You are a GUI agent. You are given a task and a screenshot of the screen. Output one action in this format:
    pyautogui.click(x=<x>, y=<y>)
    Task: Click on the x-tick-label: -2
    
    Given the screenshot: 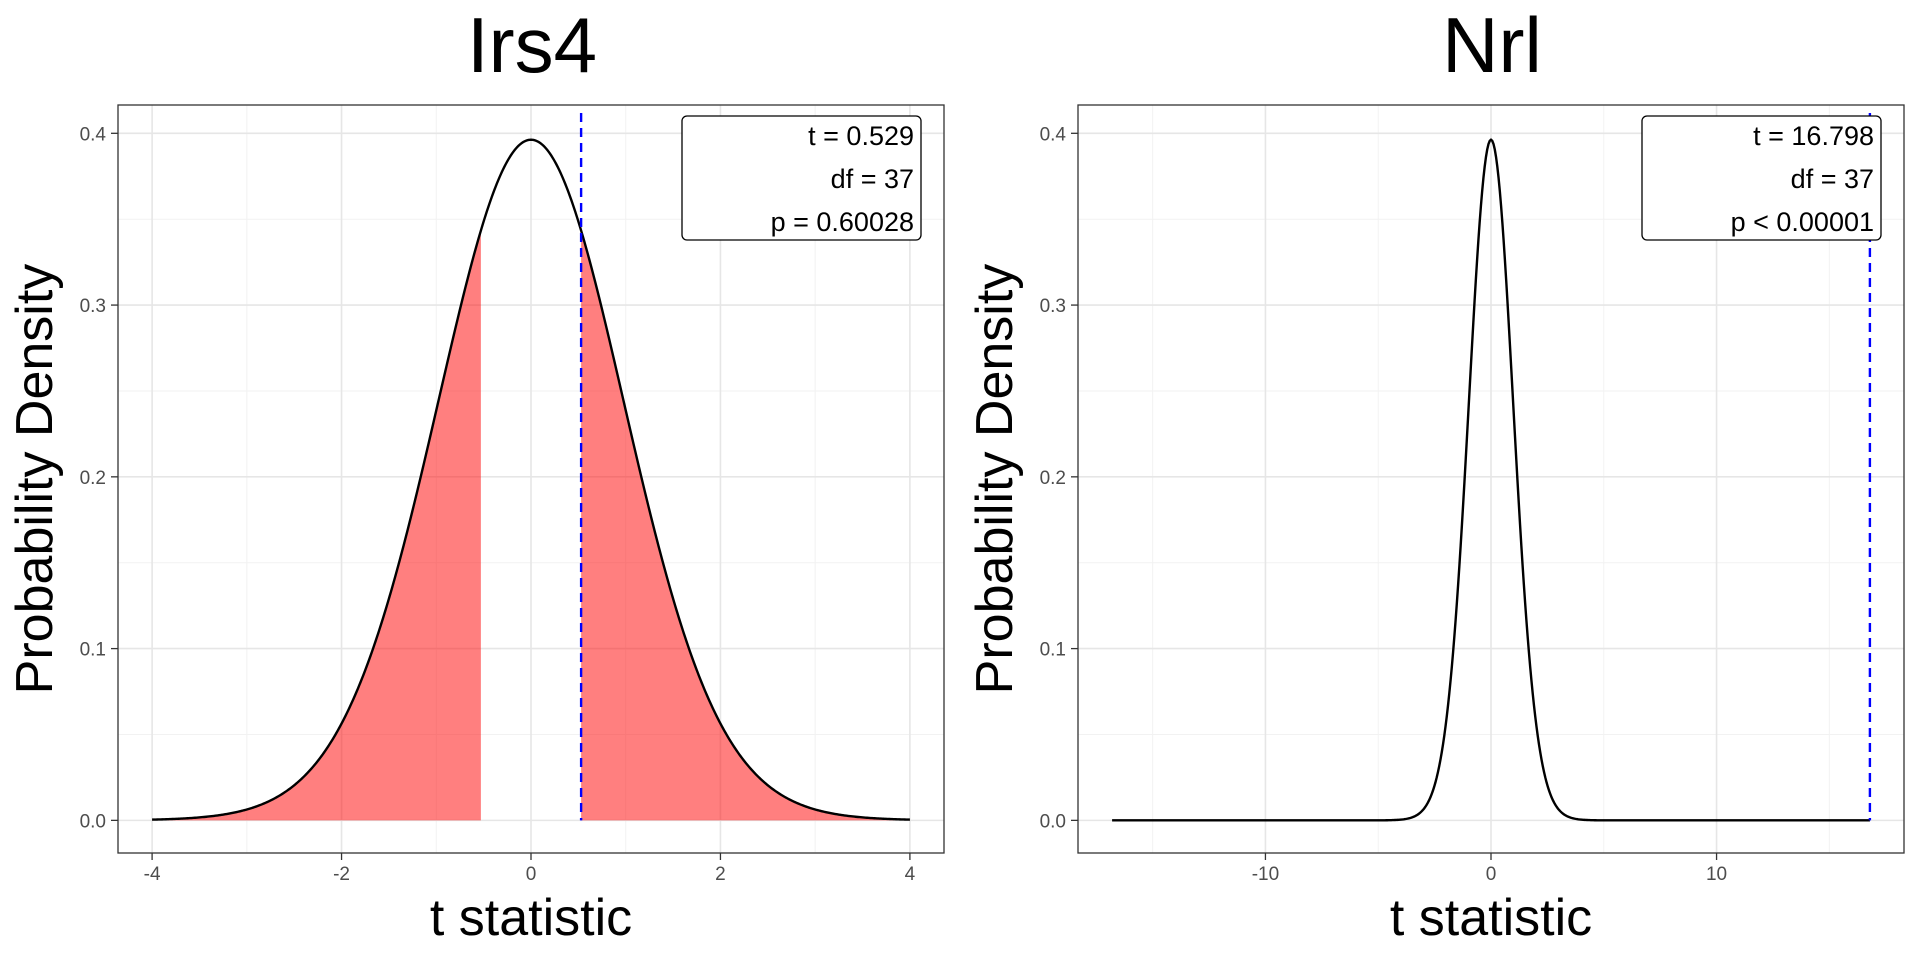 What is the action you would take?
    pyautogui.click(x=341, y=874)
    